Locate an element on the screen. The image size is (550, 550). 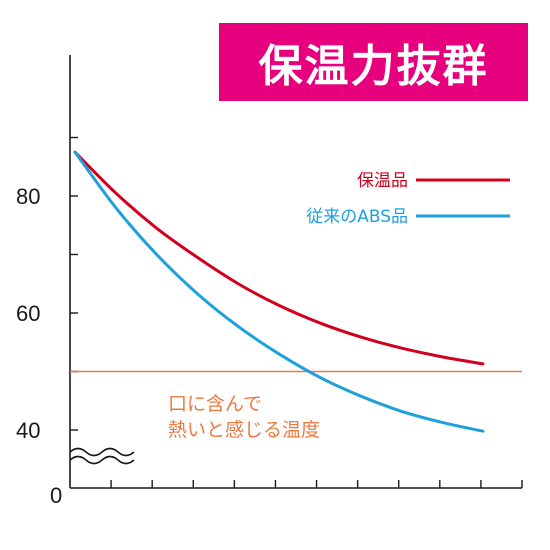
y-tick-label: 60 is located at coordinates (28, 313).